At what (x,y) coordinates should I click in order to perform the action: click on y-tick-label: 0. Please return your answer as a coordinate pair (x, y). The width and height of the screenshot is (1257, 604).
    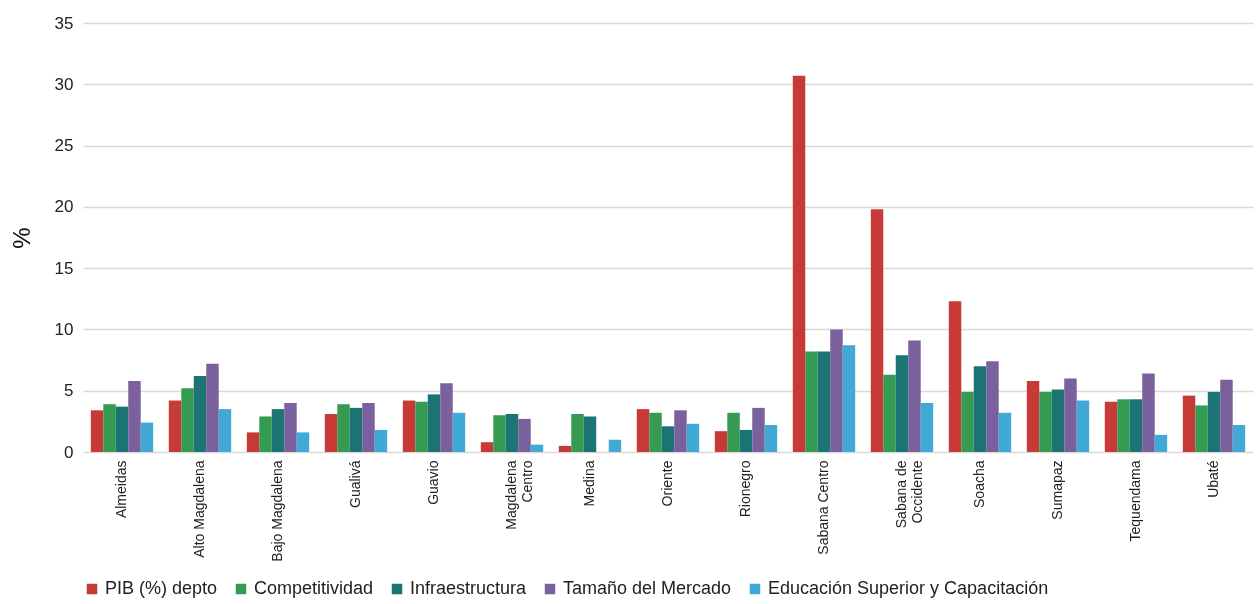
    Looking at the image, I should click on (69, 452).